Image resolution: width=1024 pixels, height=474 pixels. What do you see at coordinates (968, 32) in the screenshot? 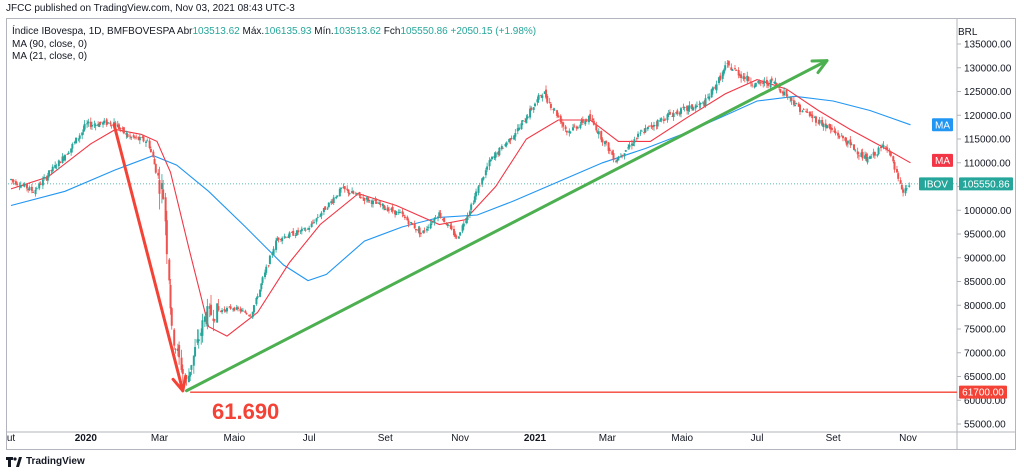
I see `currency-label: BRL` at bounding box center [968, 32].